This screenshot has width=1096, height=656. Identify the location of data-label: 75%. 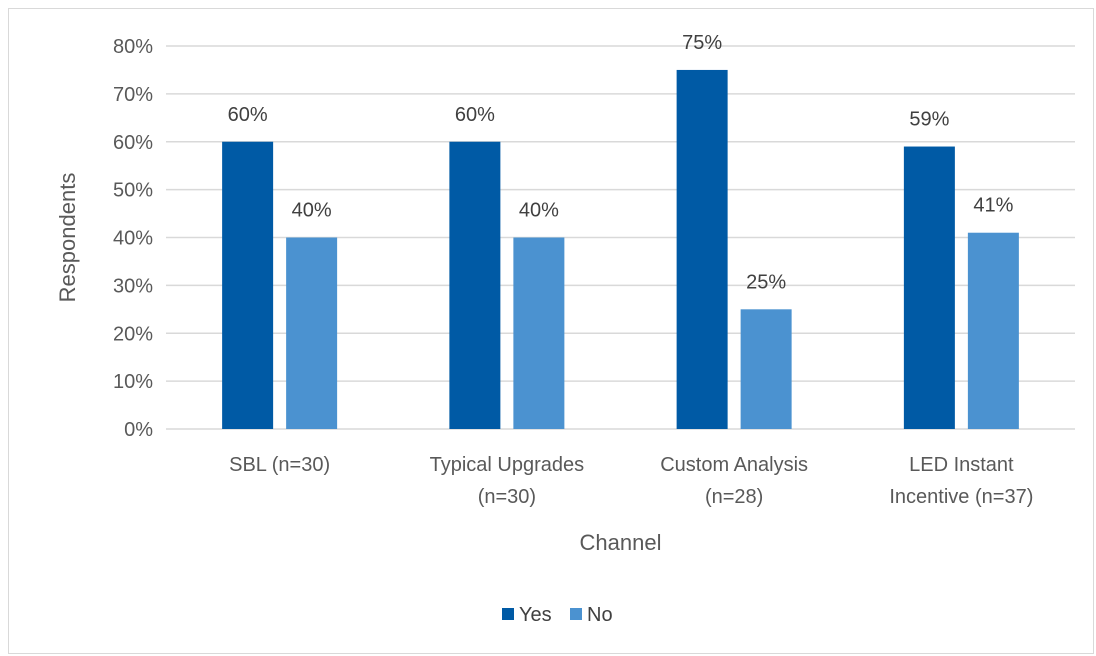
(702, 43).